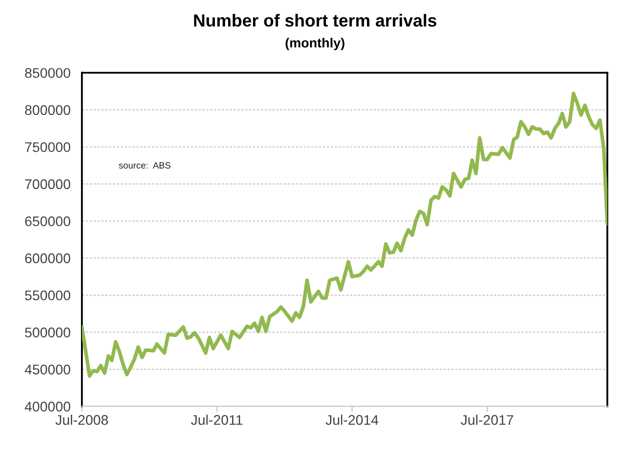  I want to click on y-tick-label: 850000, so click(47, 73).